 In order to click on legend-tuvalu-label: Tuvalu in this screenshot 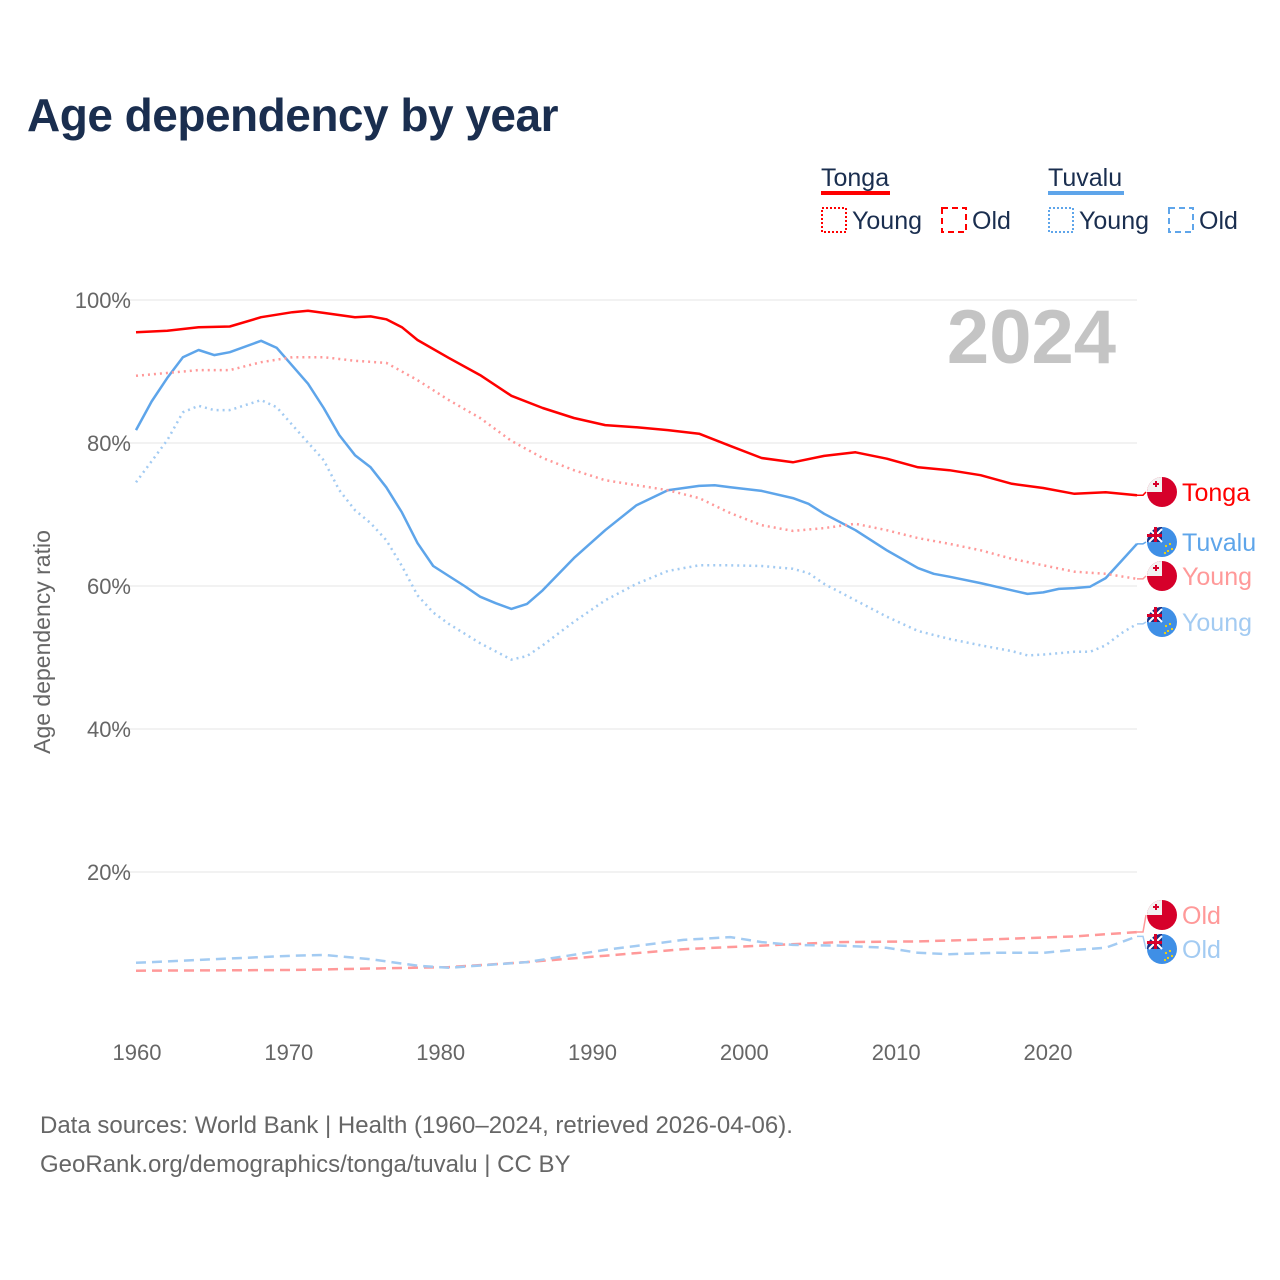, I will do `click(1085, 178)`.